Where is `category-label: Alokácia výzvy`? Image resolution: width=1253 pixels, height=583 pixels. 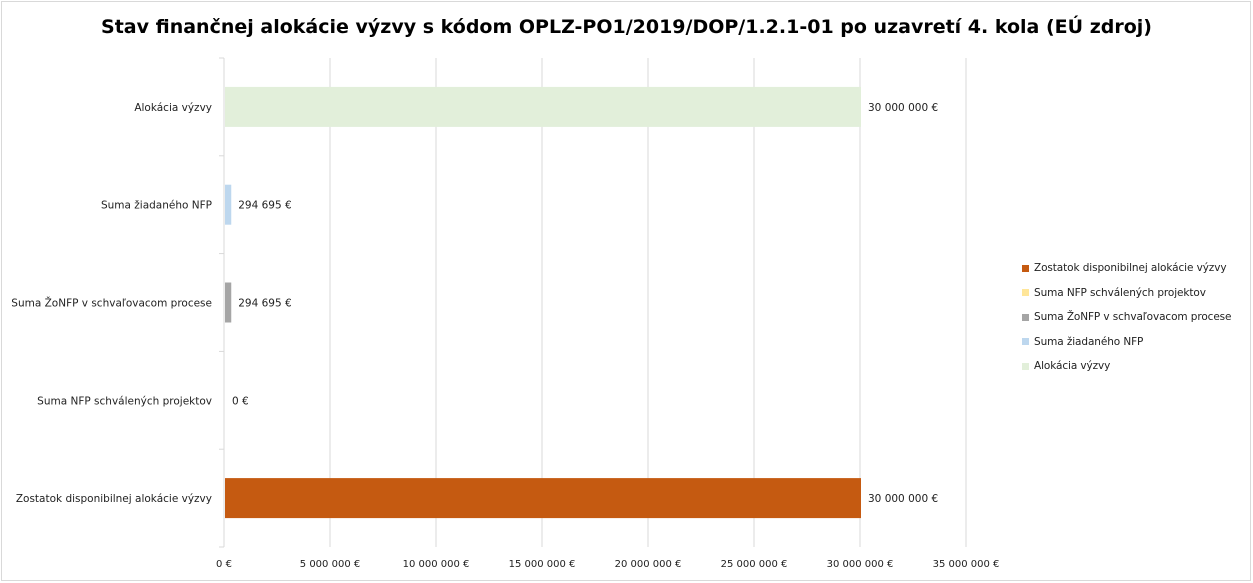 category-label: Alokácia výzvy is located at coordinates (173, 108).